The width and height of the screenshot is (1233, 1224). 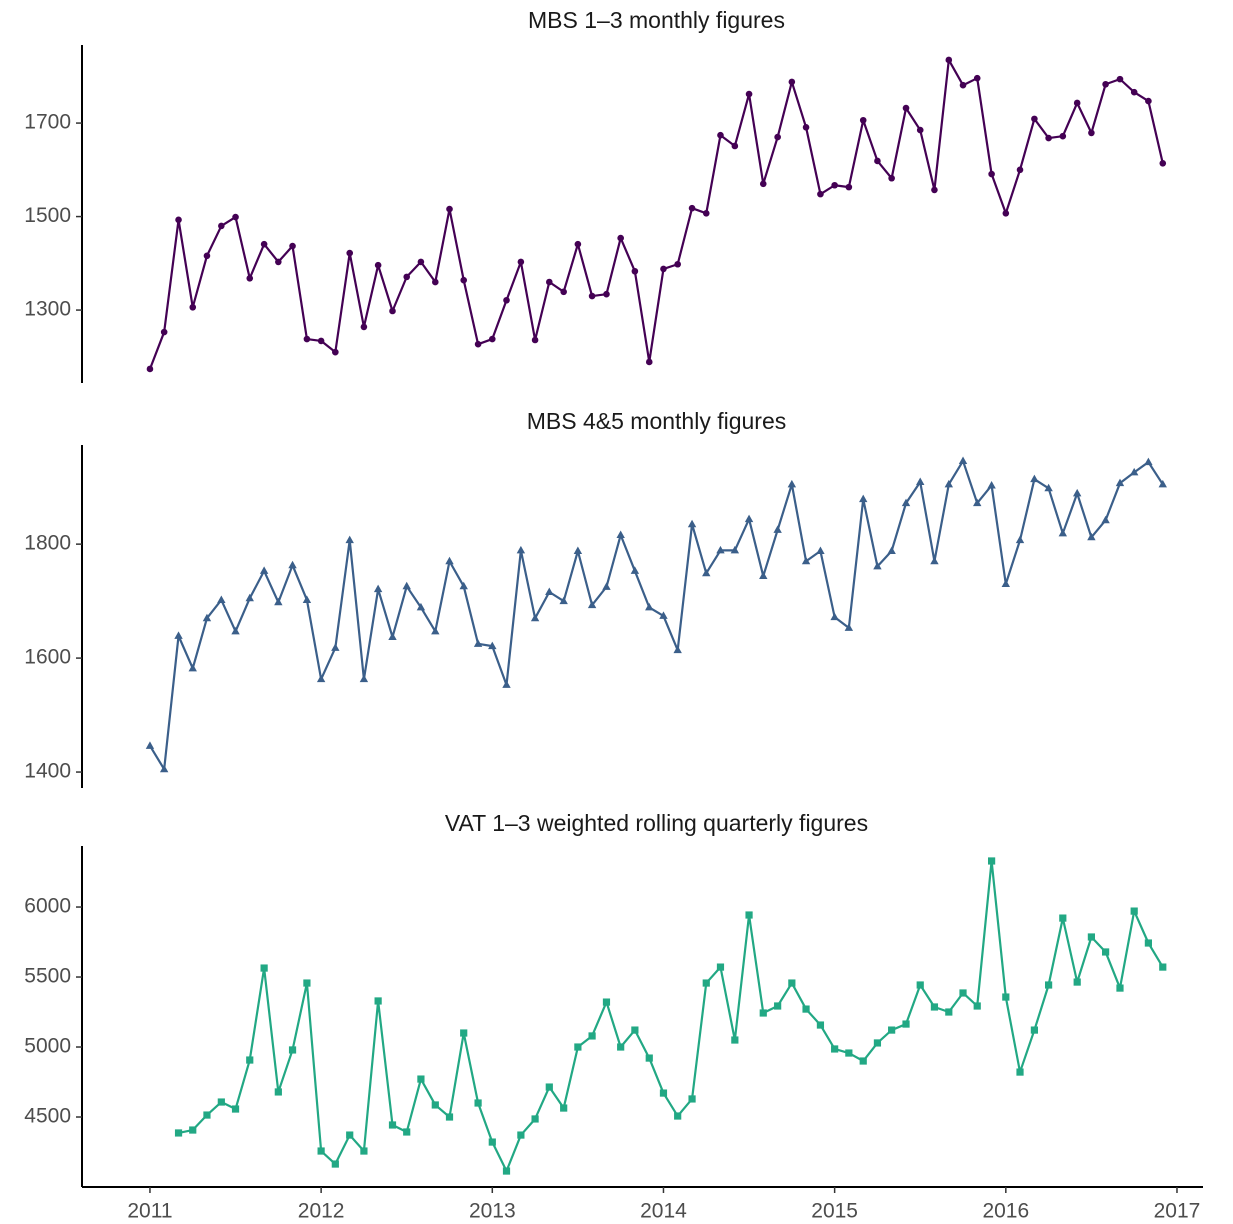 I want to click on y-tick-label: 1700, so click(x=47, y=122).